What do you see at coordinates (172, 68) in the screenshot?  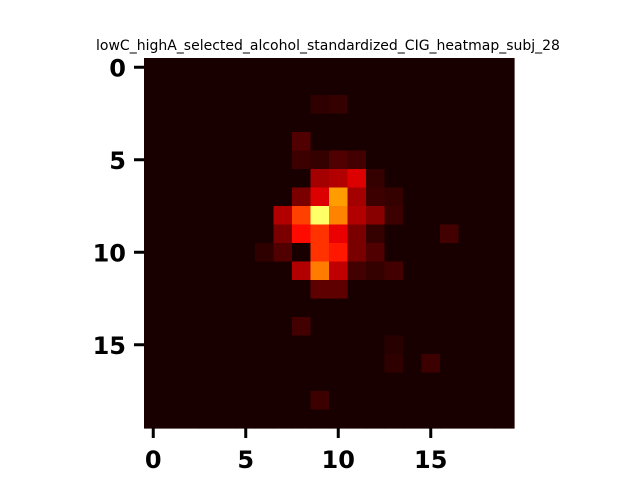 I see `heatmap-cell-r0-c1` at bounding box center [172, 68].